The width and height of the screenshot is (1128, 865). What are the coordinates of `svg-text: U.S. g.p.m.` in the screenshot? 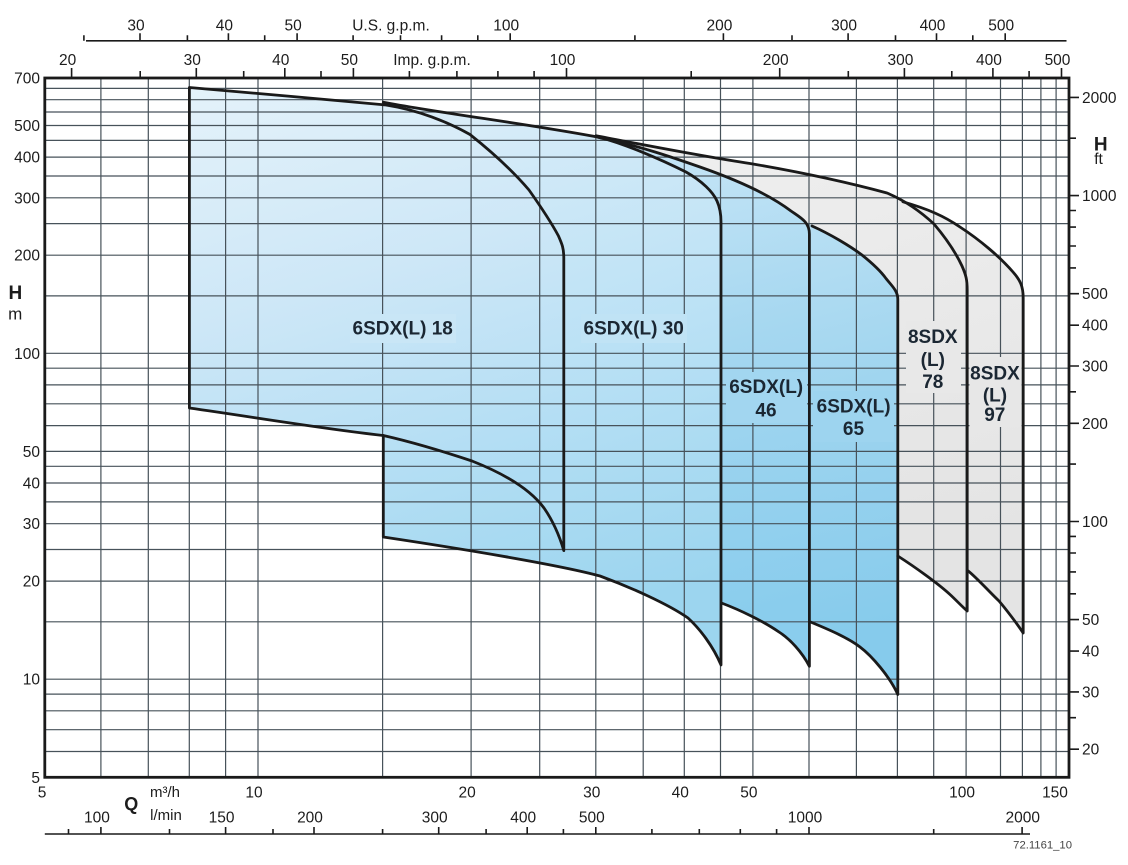 It's located at (391, 26).